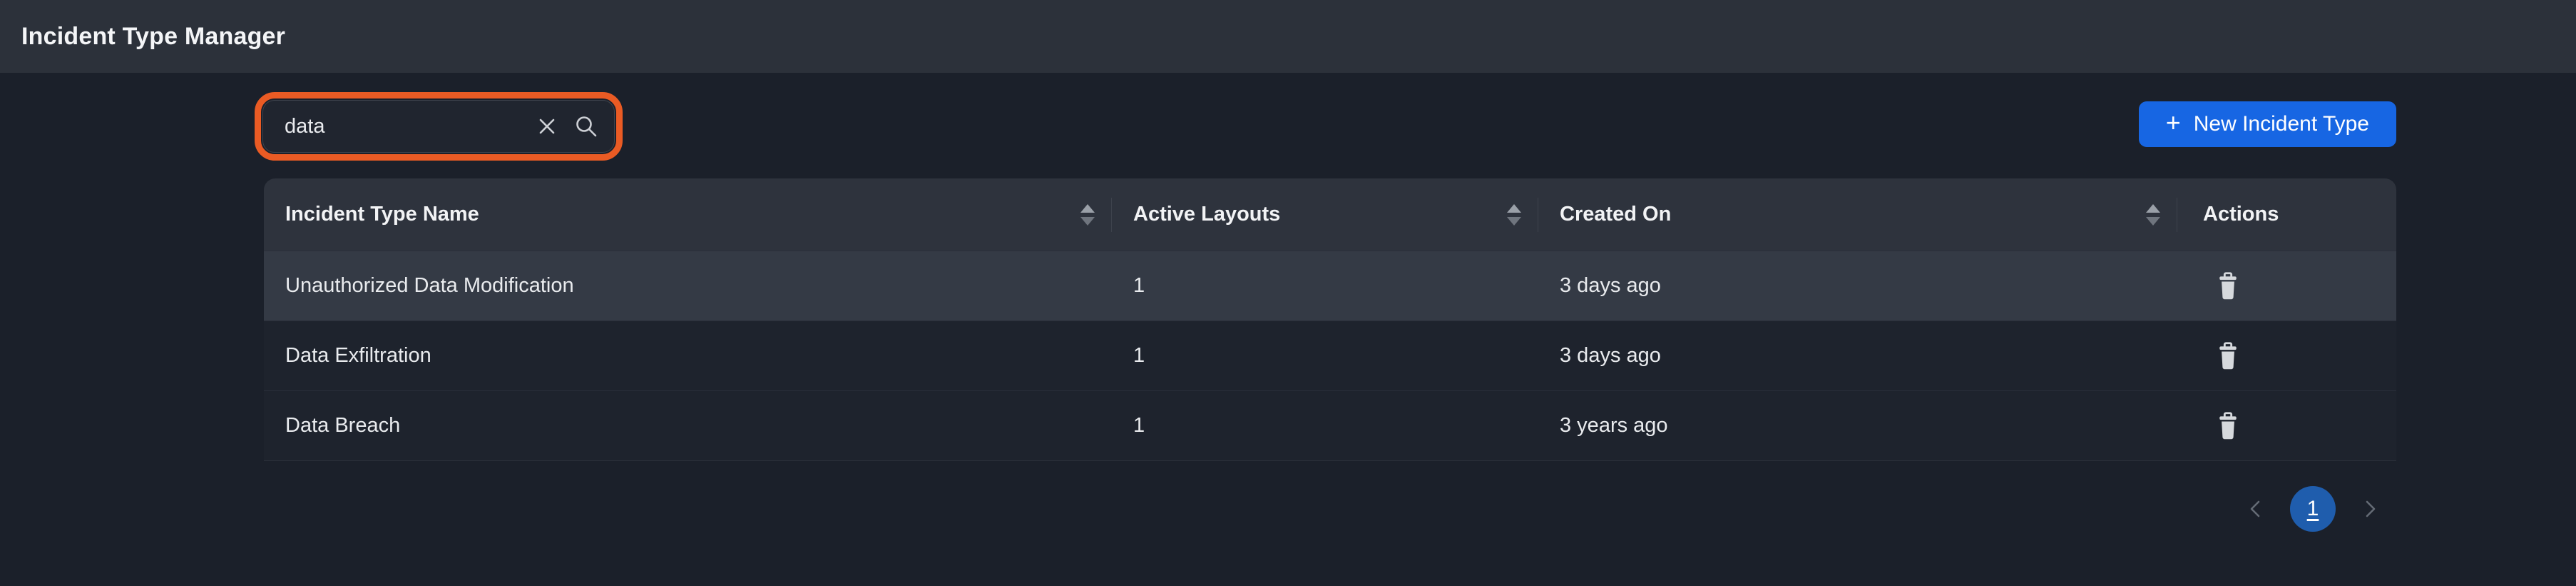 This screenshot has width=2576, height=586. I want to click on plus-icon: +, so click(2173, 122).